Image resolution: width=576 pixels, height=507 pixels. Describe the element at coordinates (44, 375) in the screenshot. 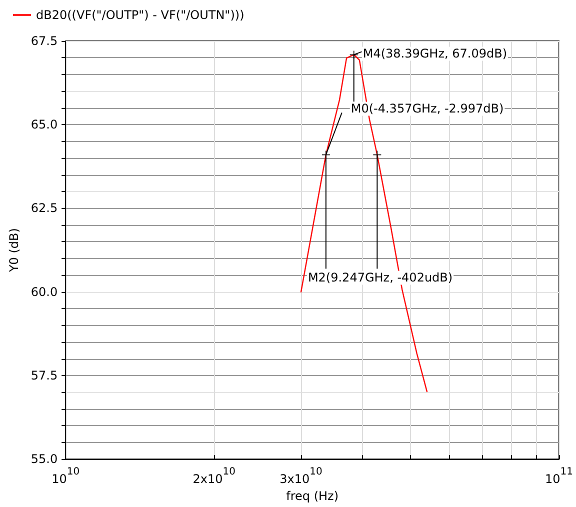

I see `y-tick-label: 57.5` at that location.